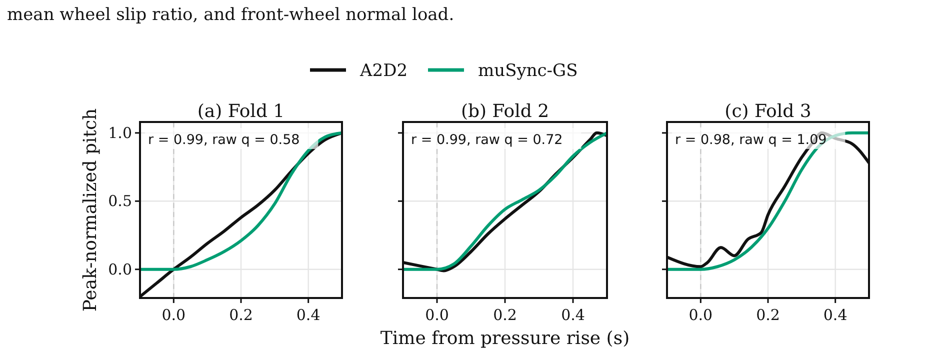 Image resolution: width=948 pixels, height=355 pixels. I want to click on line-series, so click(241, 201).